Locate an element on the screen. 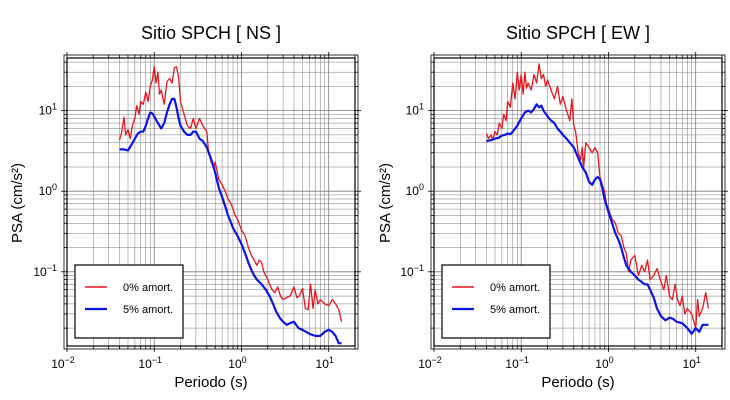  chart-title: Sitio SPCH [ NS ] is located at coordinates (211, 33).